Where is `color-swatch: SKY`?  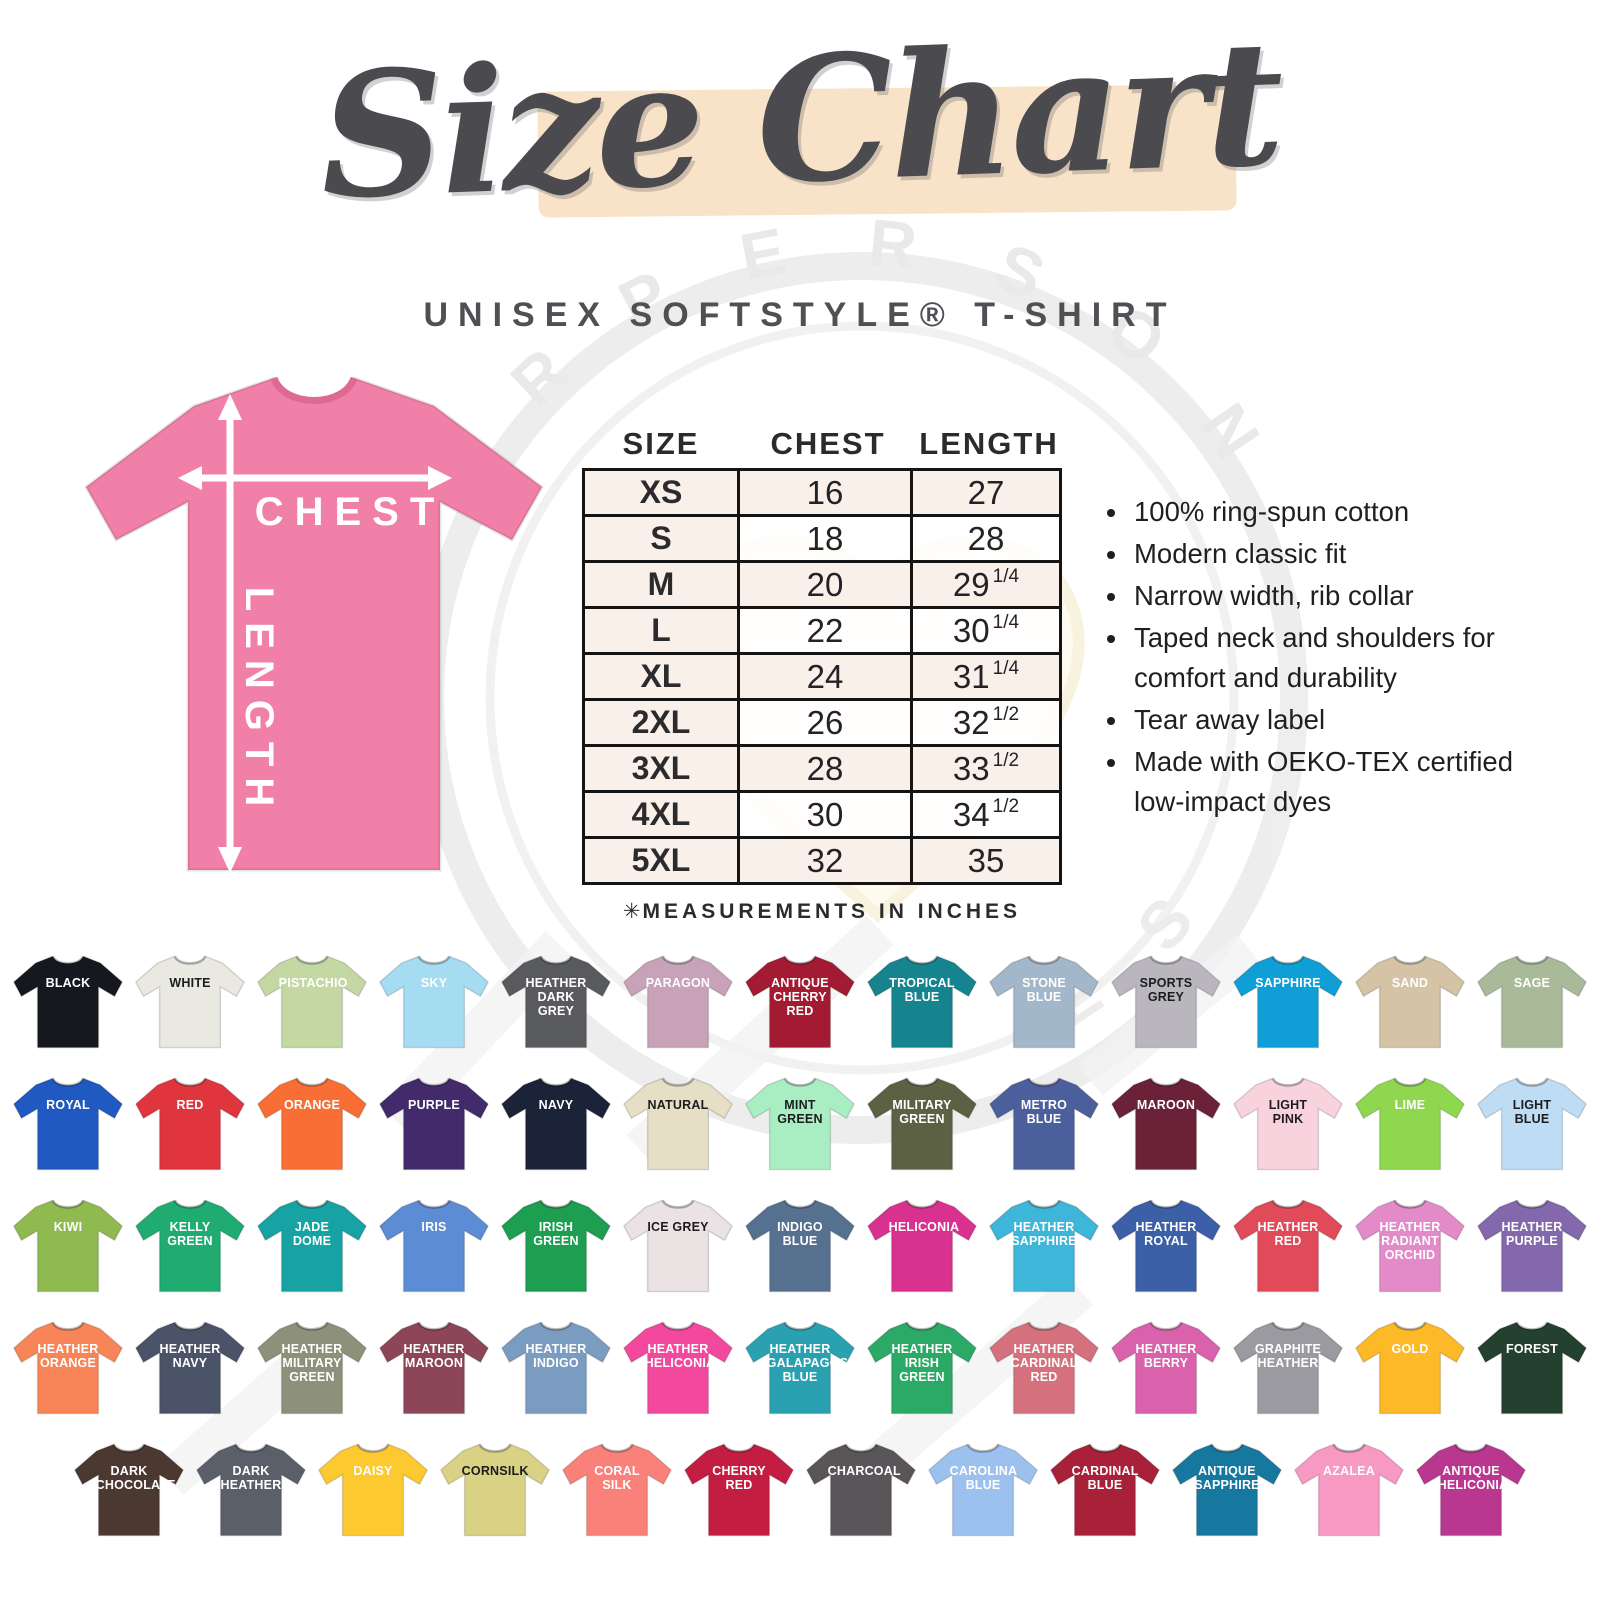
color-swatch: SKY is located at coordinates (434, 1005).